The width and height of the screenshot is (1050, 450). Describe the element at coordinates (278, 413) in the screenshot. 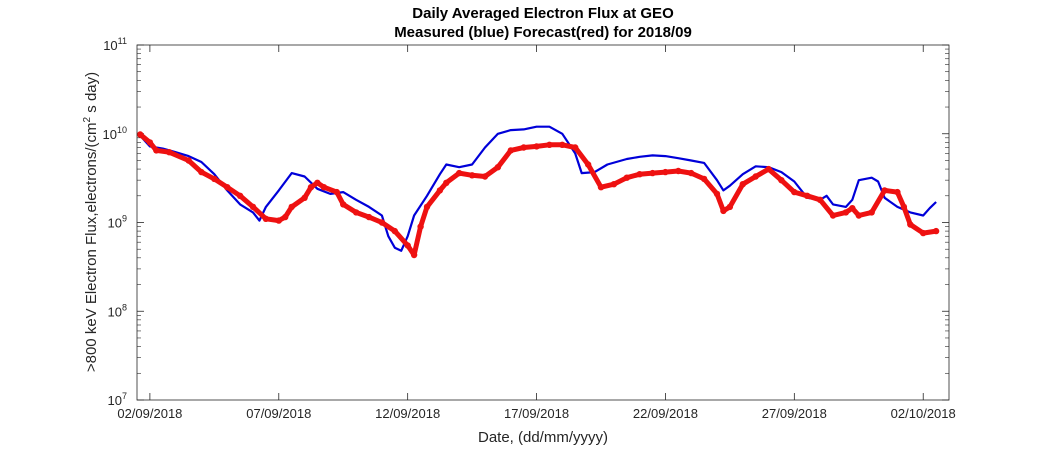

I see `x-tick-label: 07/09/2018` at that location.